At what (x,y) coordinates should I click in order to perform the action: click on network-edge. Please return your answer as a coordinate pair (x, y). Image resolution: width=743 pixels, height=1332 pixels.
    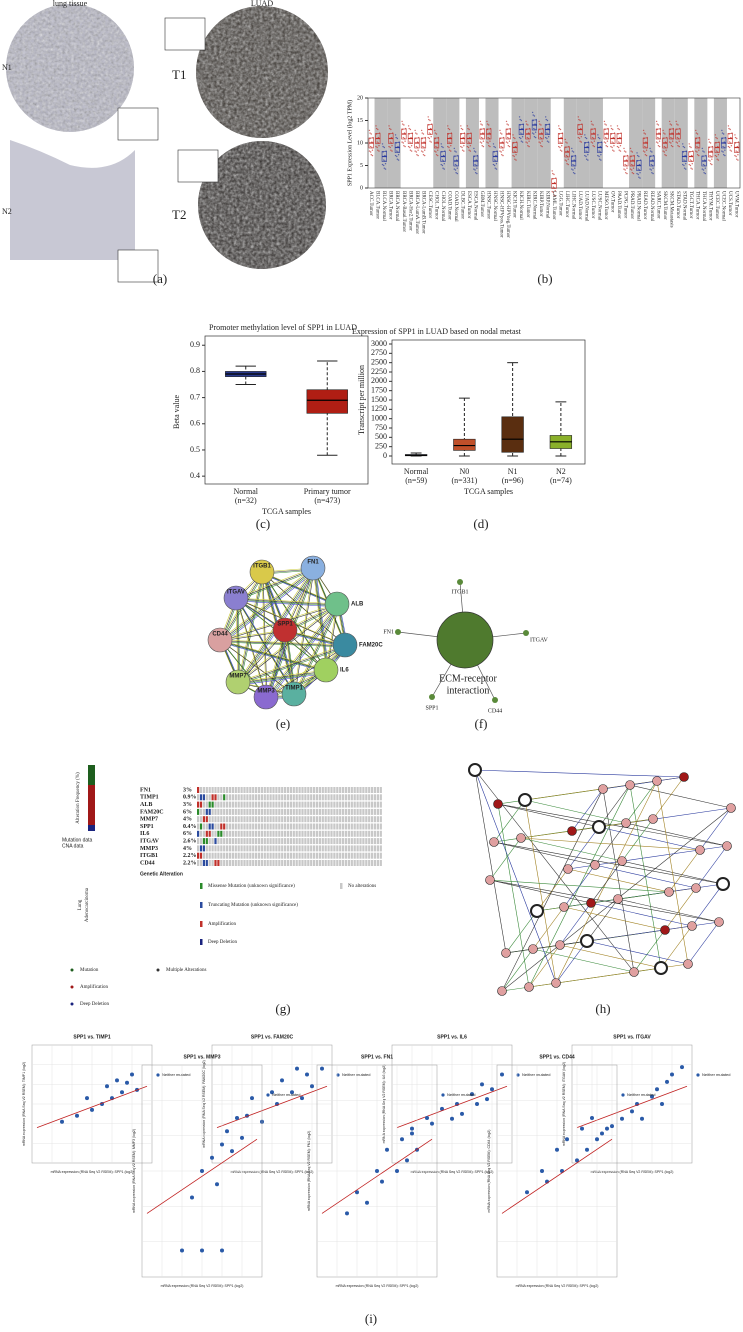
    Looking at the image, I should click on (649, 951).